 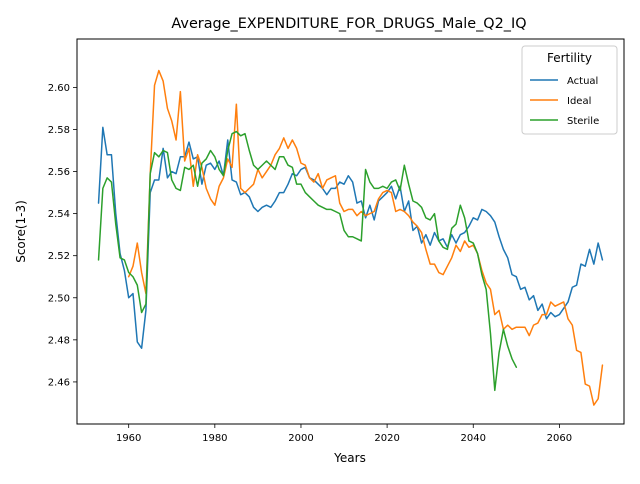 What do you see at coordinates (59, 214) in the screenshot?
I see `y-tick-label: 2.54` at bounding box center [59, 214].